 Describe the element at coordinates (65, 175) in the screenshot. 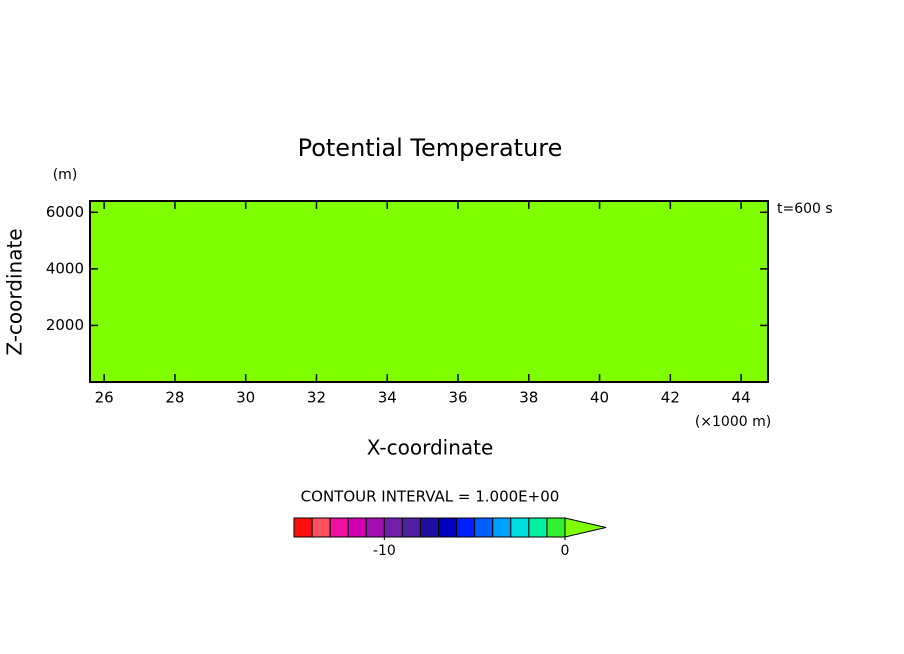

I see `y-unit: (m)` at that location.